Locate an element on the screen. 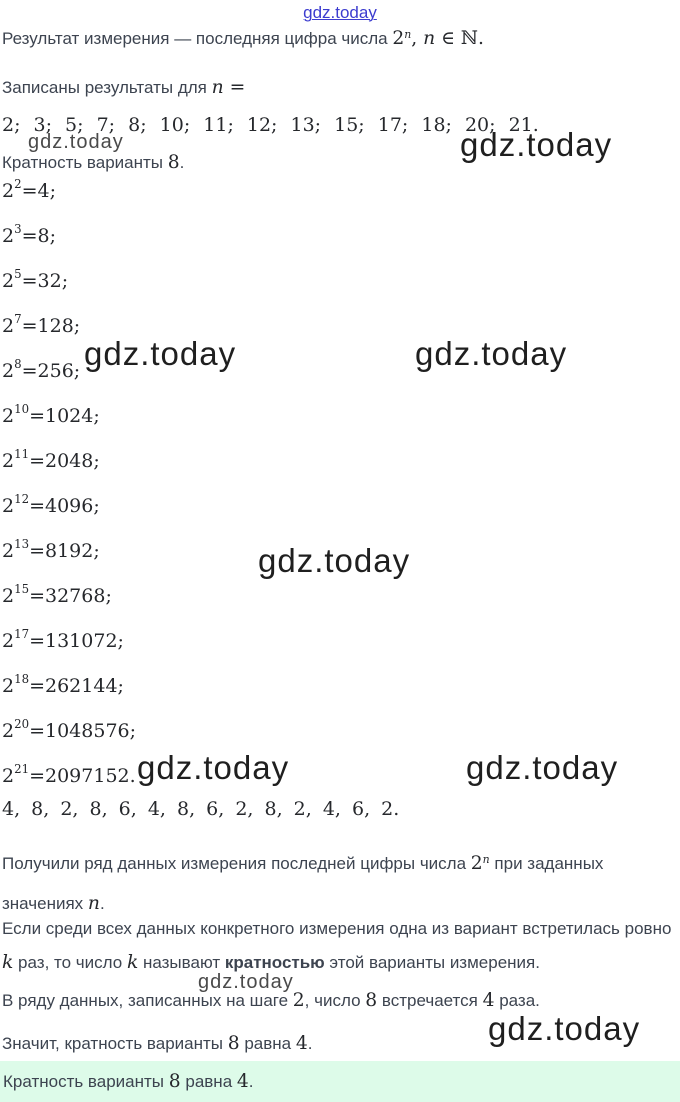 Image resolution: width=680 pixels, height=1102 pixels. given-paragraph: Записаны результаты для n = is located at coordinates (124, 87).